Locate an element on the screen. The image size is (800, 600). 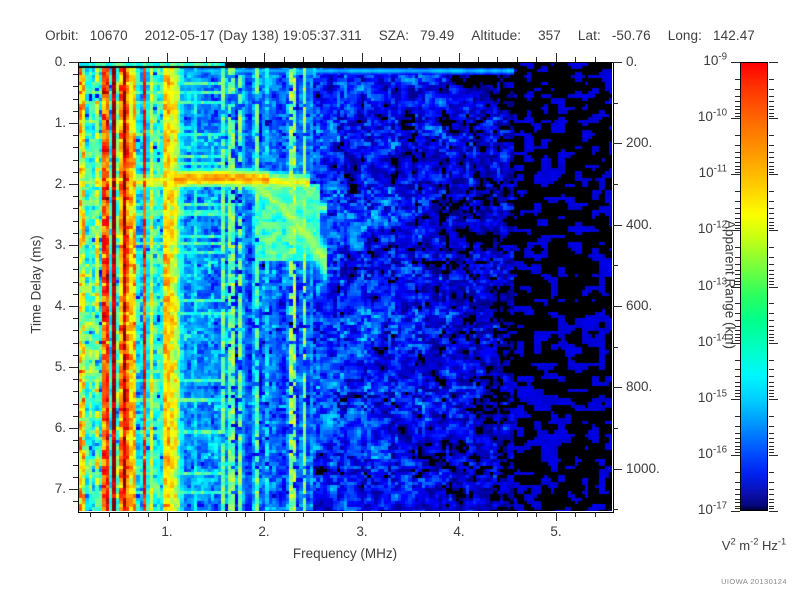
x-tick-major-5. is located at coordinates (556, 516).